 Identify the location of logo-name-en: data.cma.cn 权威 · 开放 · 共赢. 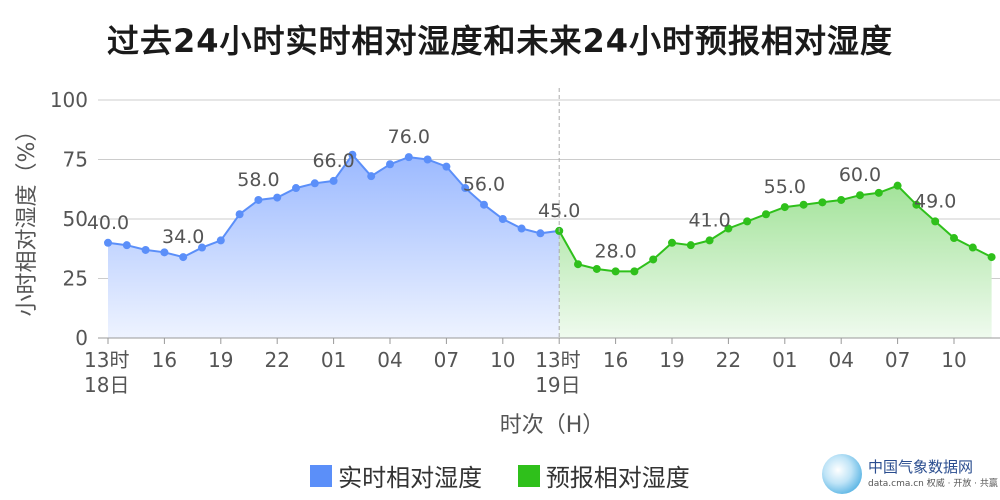
(933, 484).